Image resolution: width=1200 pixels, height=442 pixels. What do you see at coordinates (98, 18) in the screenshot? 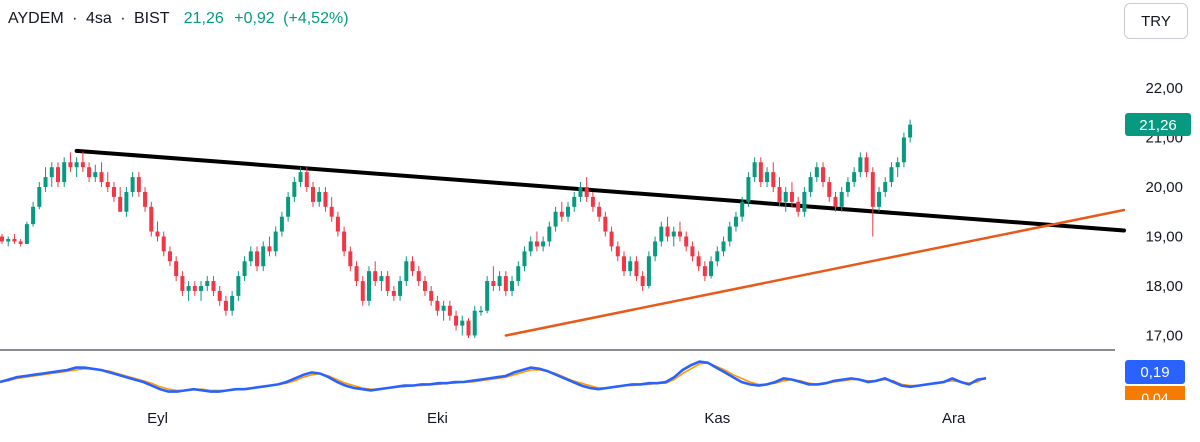
I see `interval-label: 4sa` at bounding box center [98, 18].